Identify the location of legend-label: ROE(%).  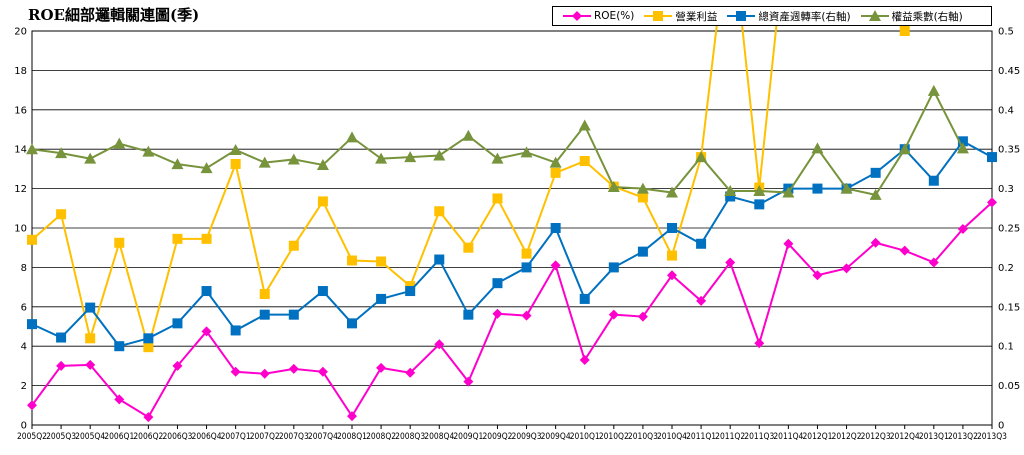
(614, 16).